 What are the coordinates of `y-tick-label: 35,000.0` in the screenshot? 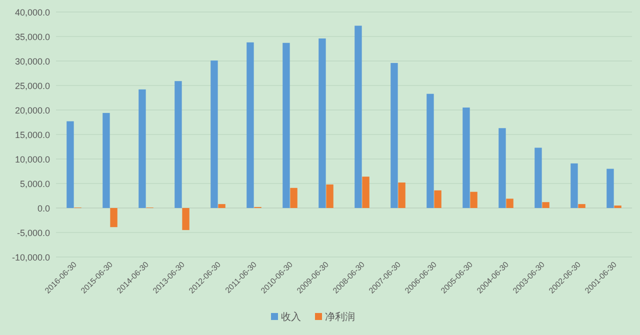 It's located at (32, 37).